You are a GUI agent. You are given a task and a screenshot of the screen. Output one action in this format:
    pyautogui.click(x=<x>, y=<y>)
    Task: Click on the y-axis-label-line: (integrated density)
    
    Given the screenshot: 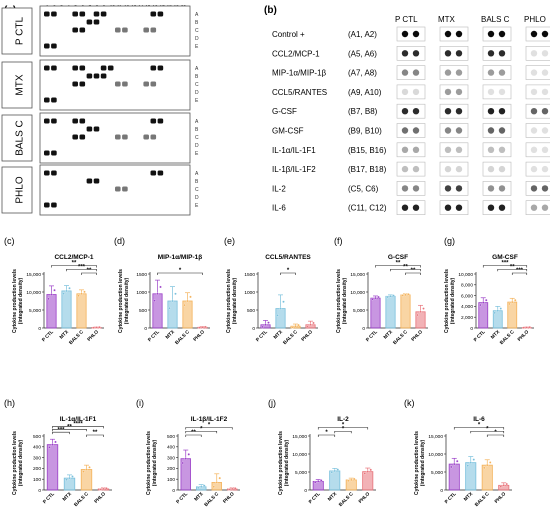 What is the action you would take?
    pyautogui.click(x=155, y=462)
    